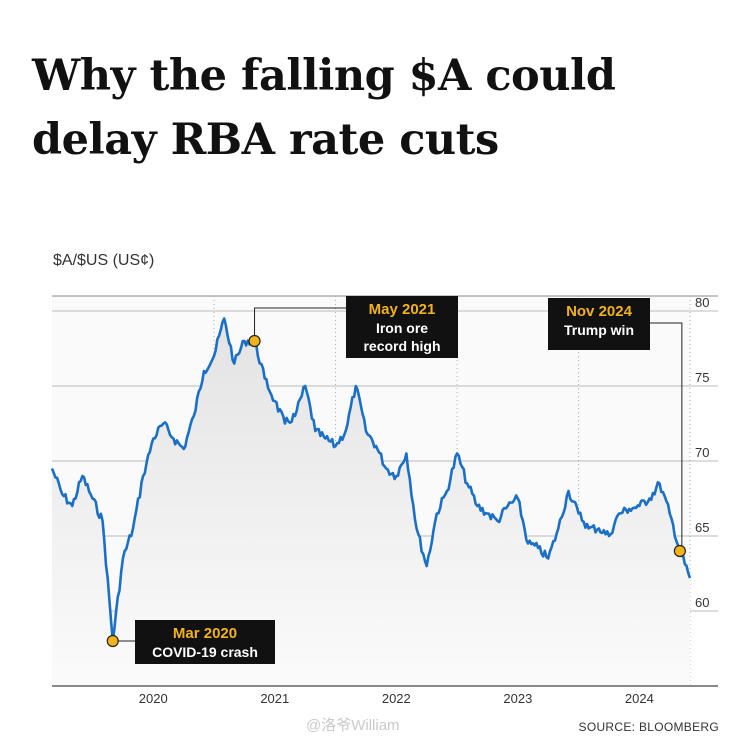 The image size is (743, 743). What do you see at coordinates (599, 311) in the screenshot?
I see `annotation-title: Nov 2024` at bounding box center [599, 311].